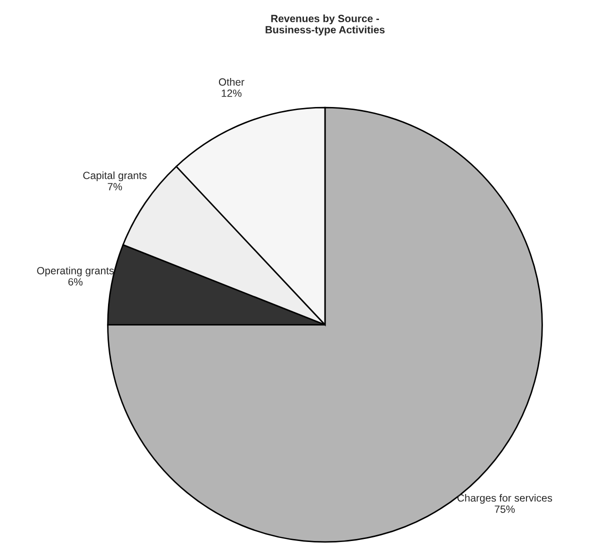 This screenshot has height=554, width=592. Describe the element at coordinates (75, 271) in the screenshot. I see `slice-label: Operating grants` at that location.